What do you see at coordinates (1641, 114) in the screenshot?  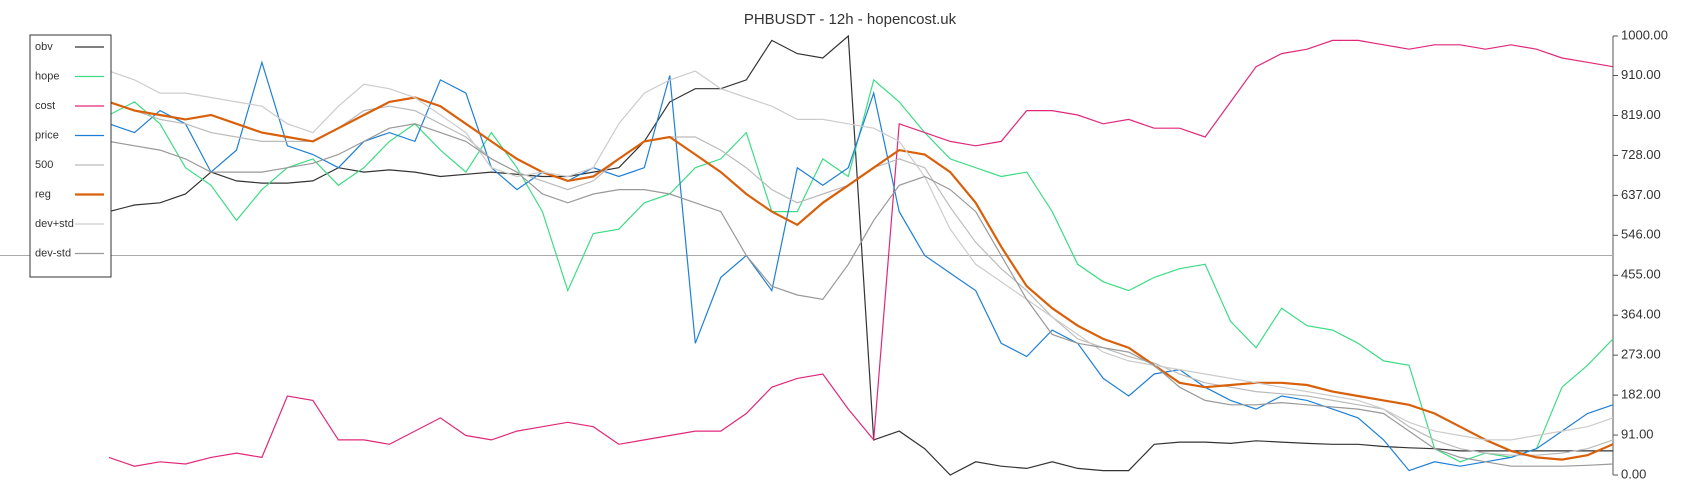 I see `y-tick-label: 819.00` at bounding box center [1641, 114].